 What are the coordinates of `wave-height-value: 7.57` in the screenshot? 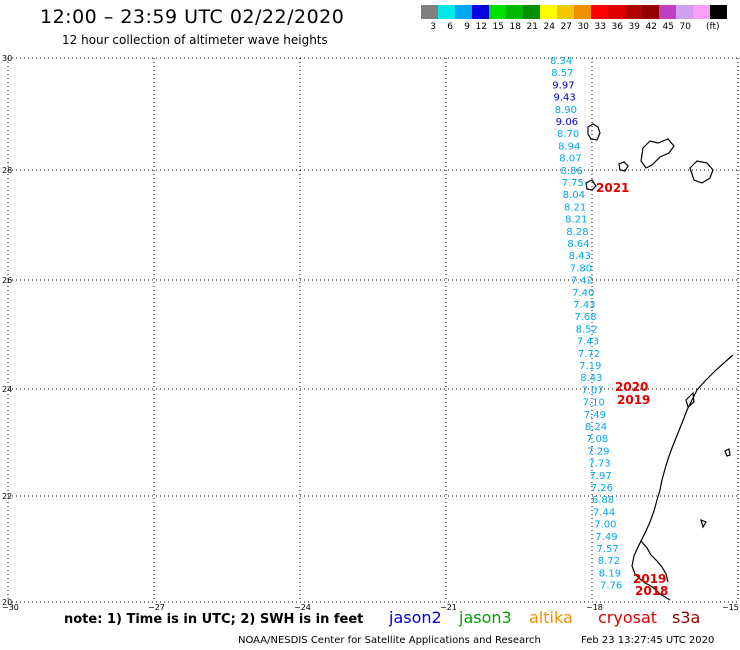 It's located at (608, 549).